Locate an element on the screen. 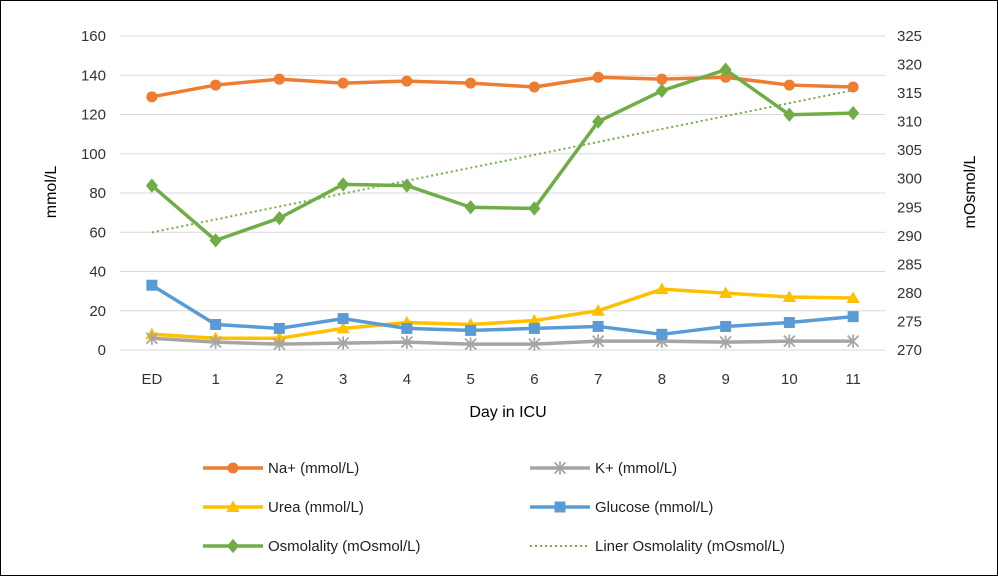  y2-axis-title: mOsmol/L is located at coordinates (970, 191).